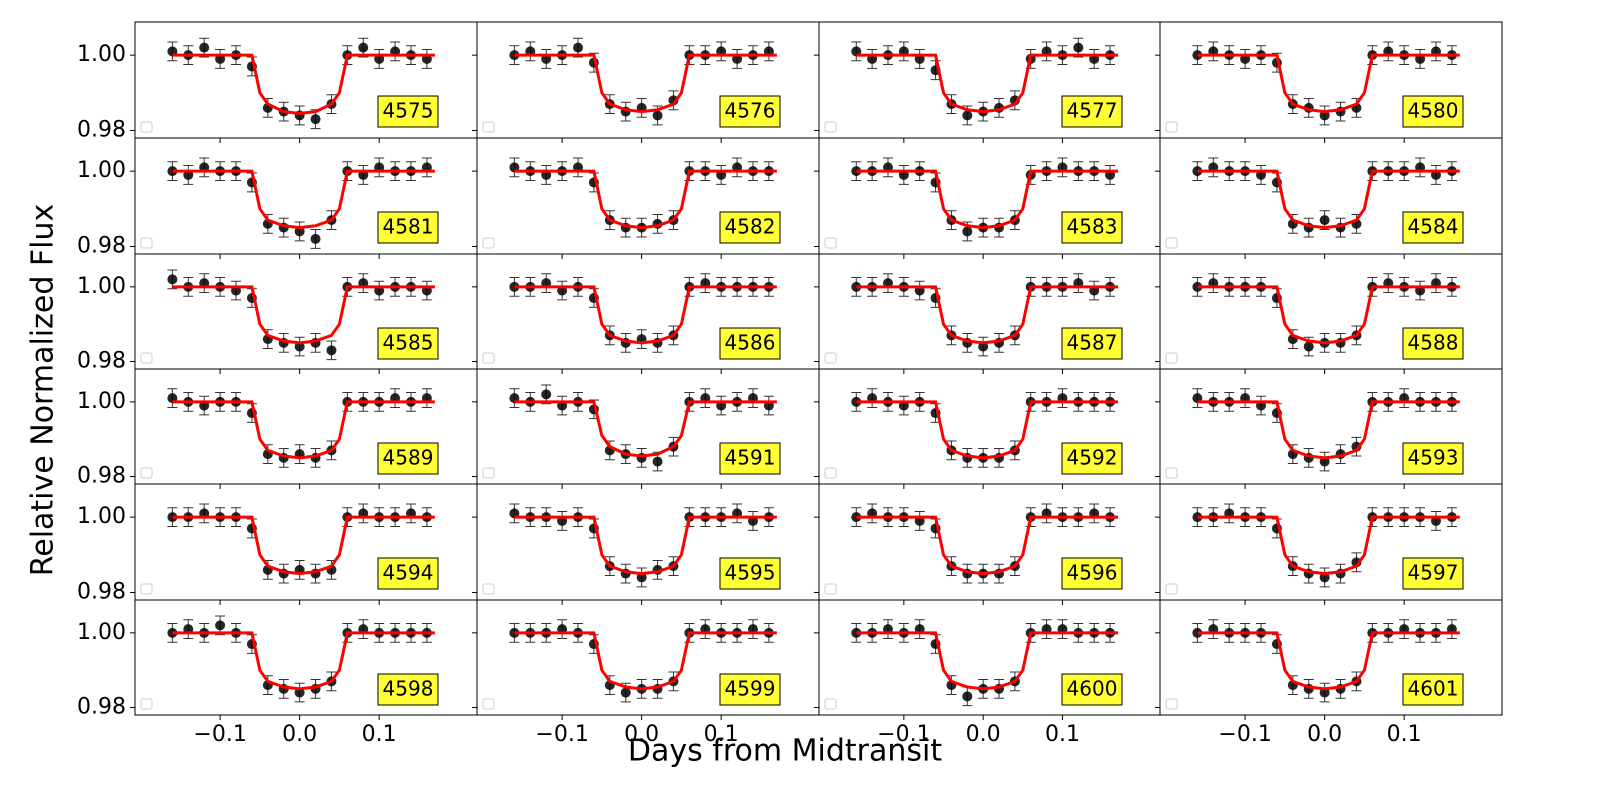 The height and width of the screenshot is (792, 1600). I want to click on panel: 4599 −0.1 0.0 0.1, so click(646, 673).